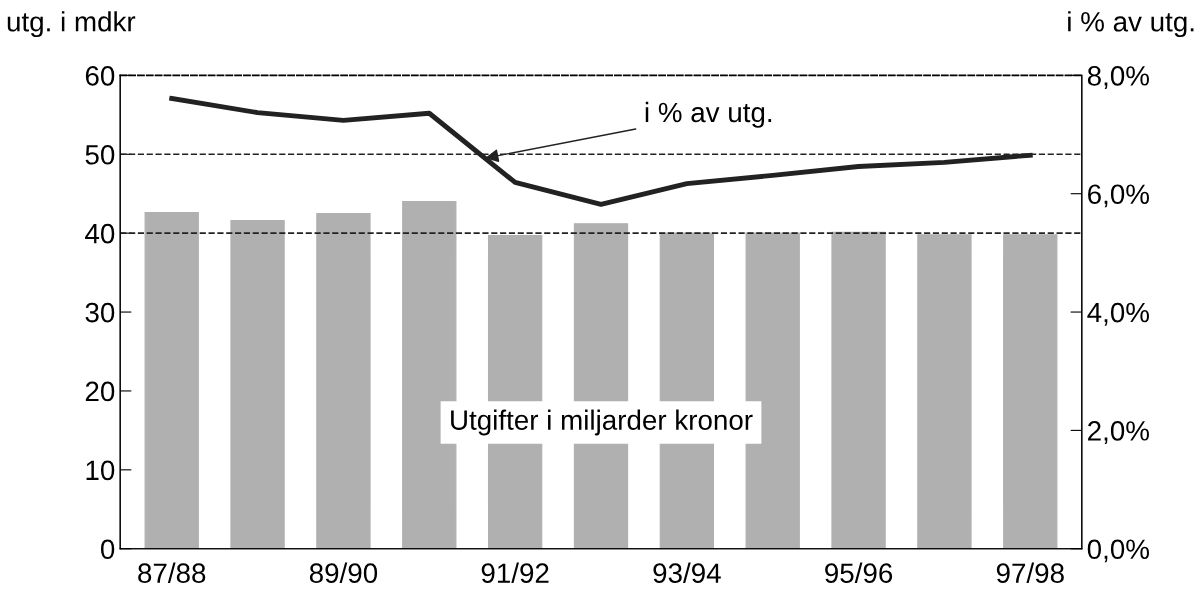 The height and width of the screenshot is (603, 1202). I want to click on y-tick-label: 30, so click(100, 312).